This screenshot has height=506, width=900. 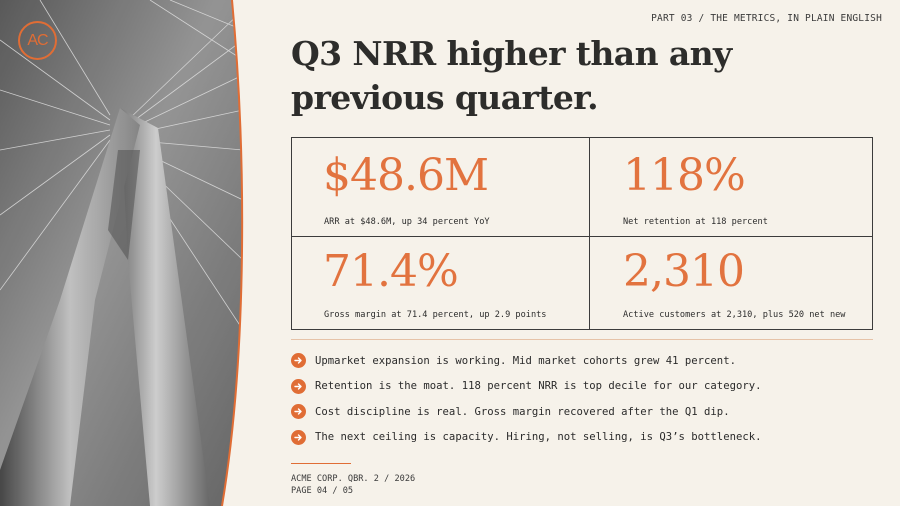 I want to click on section-divider, so click(x=582, y=339).